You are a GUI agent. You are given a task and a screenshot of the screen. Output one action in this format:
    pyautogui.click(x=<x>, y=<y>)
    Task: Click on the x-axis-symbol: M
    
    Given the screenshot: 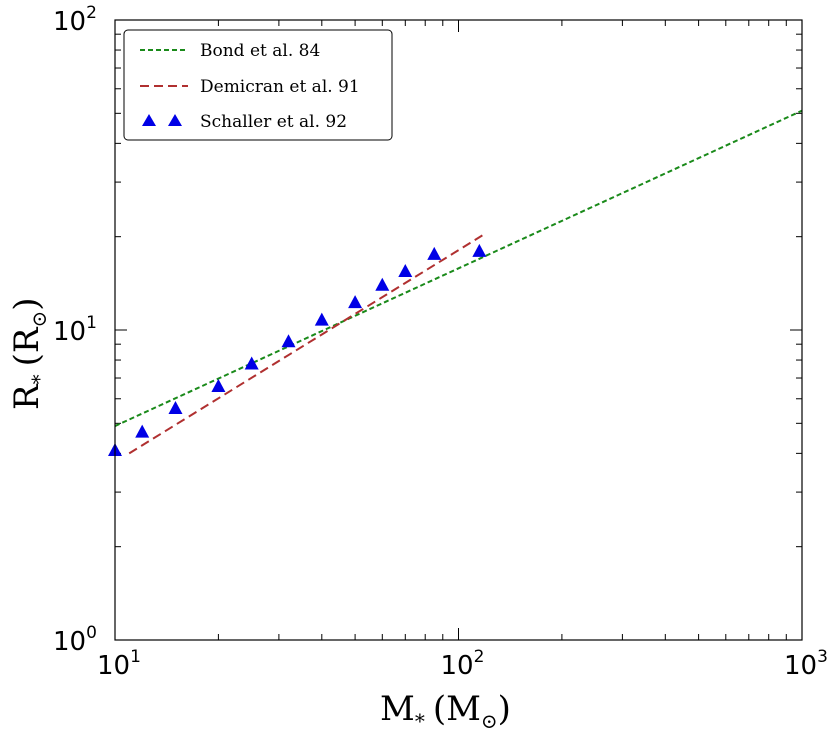 What is the action you would take?
    pyautogui.click(x=397, y=709)
    